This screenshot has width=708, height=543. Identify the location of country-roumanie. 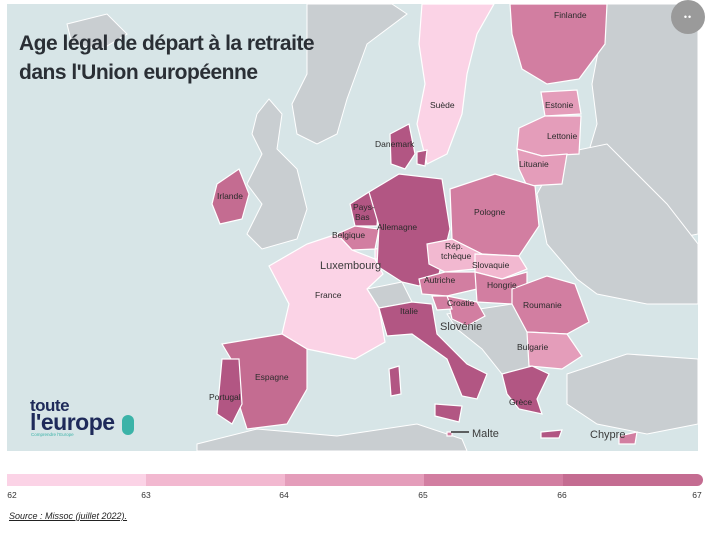
(550, 305).